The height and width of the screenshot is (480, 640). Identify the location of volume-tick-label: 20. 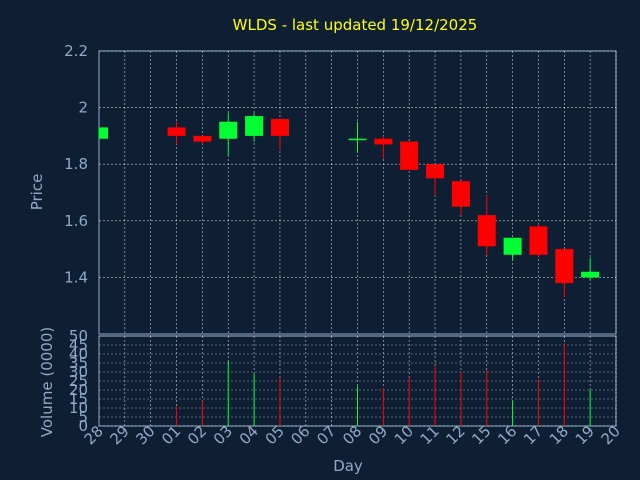
(78, 390).